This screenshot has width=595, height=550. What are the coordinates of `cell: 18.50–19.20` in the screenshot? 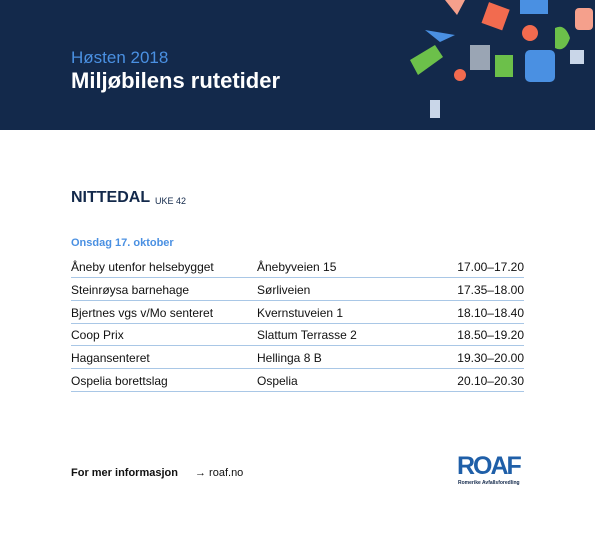 It's located at (490, 335).